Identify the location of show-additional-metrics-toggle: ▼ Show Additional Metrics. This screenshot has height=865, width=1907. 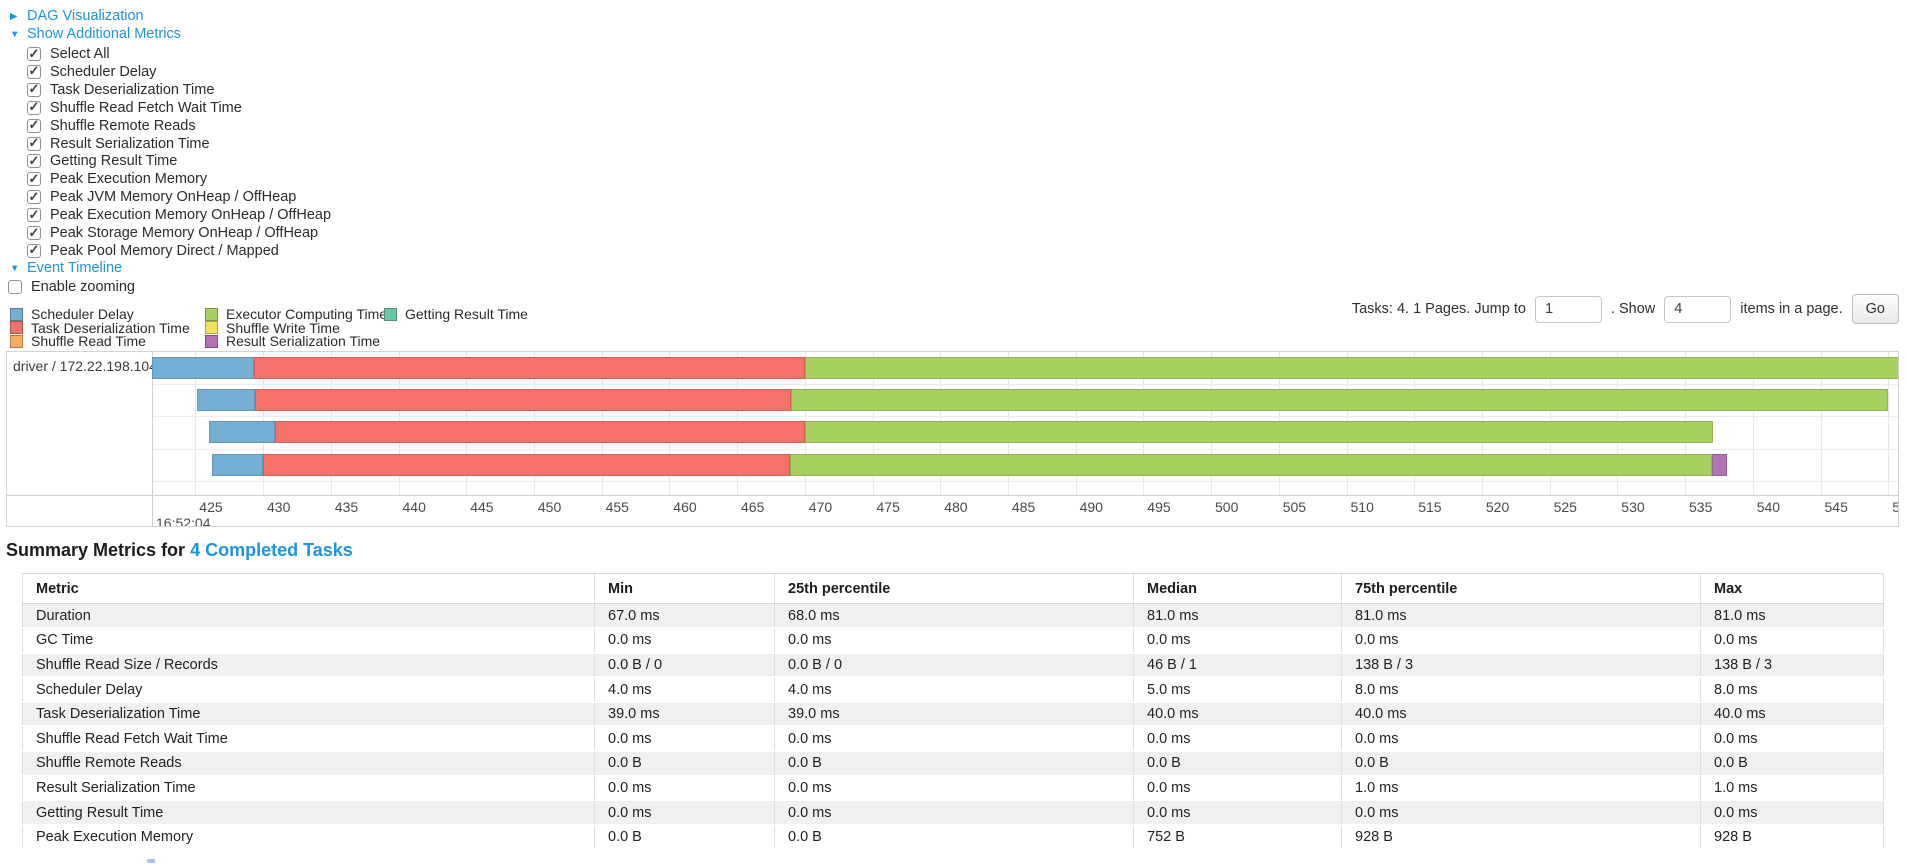
(95, 34).